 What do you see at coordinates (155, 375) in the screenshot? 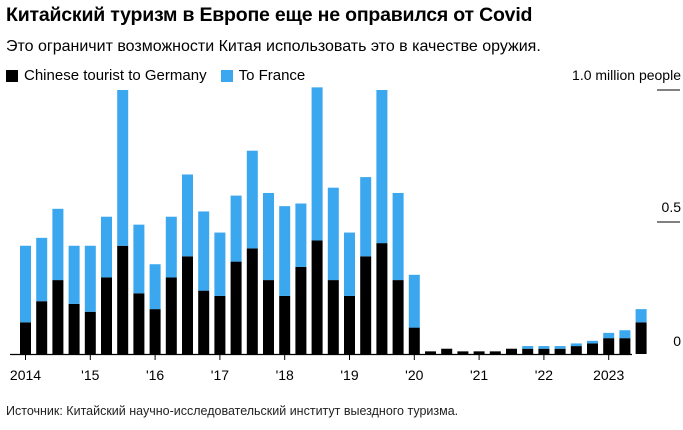
I see `x-tick-label: '16` at bounding box center [155, 375].